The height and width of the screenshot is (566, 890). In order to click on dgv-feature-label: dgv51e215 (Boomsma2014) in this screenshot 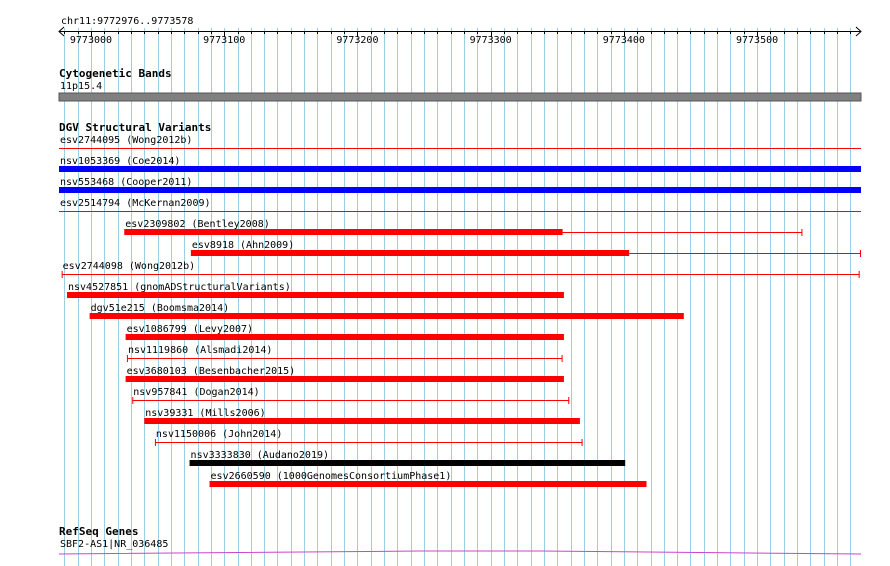, I will do `click(160, 308)`.